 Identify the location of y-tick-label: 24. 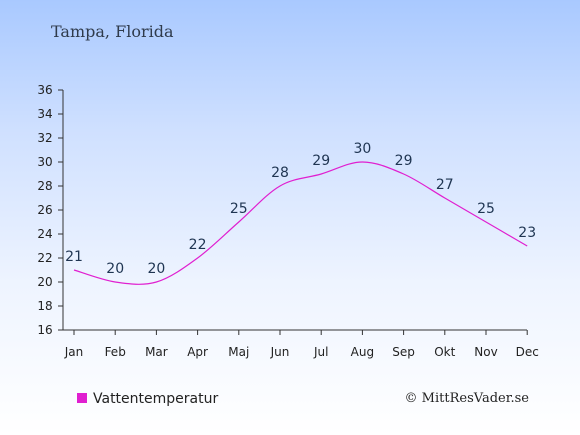
(44, 234).